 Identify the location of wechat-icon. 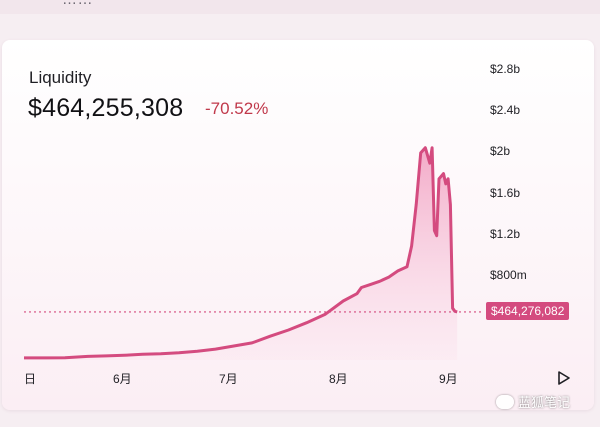
(505, 401).